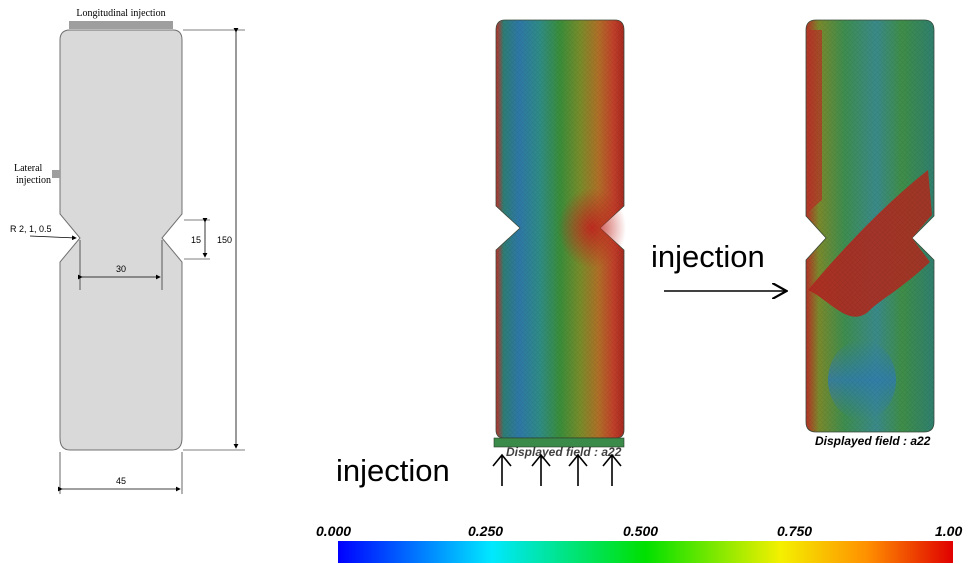  What do you see at coordinates (56, 174) in the screenshot?
I see `lateral-injection-marker` at bounding box center [56, 174].